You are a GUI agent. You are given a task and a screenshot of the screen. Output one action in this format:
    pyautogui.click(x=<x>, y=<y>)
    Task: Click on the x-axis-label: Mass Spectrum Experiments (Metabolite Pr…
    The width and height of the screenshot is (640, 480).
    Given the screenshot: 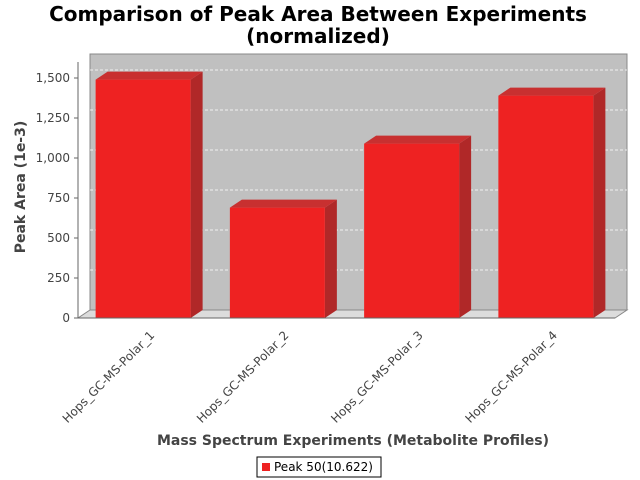 What is the action you would take?
    pyautogui.click(x=353, y=441)
    